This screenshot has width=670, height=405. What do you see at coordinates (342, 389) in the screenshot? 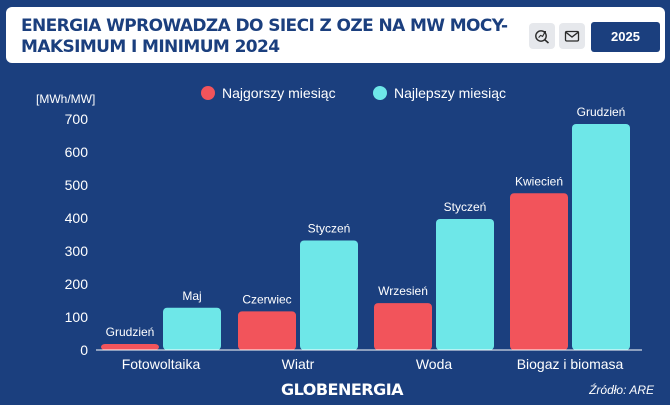
I see `brand-logo: GLOBENERGIA` at bounding box center [342, 389].